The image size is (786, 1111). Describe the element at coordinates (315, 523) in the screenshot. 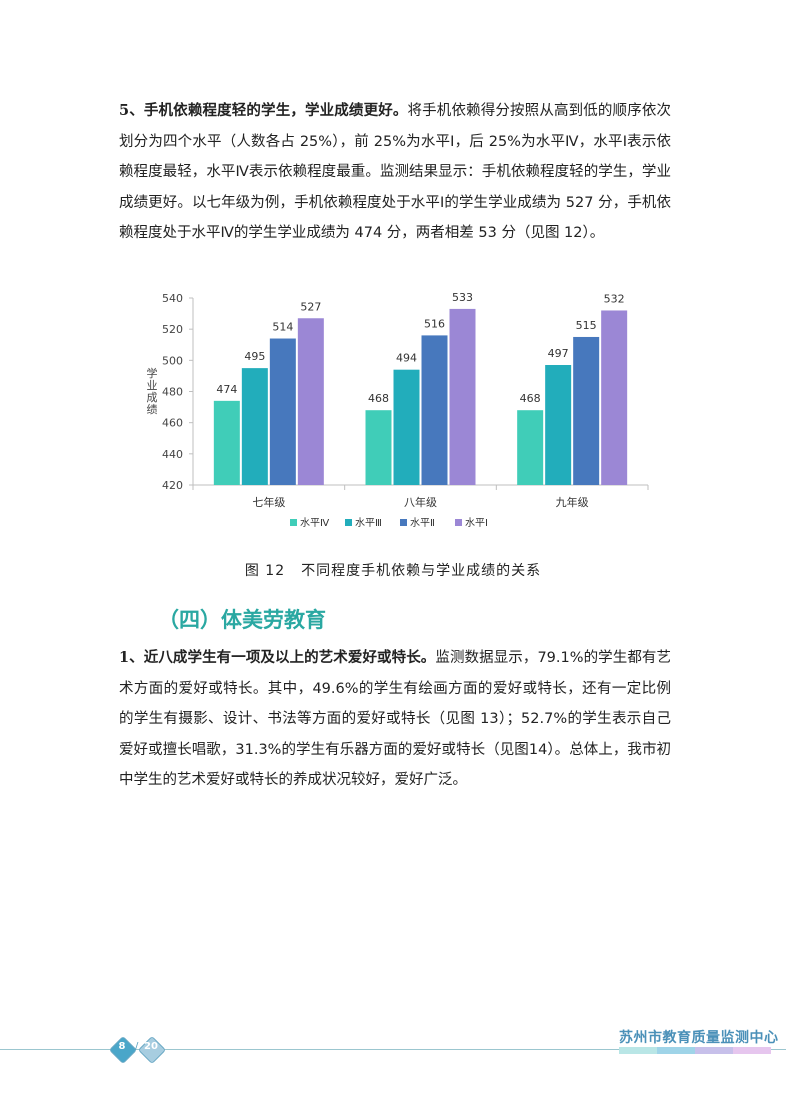

I see `legend-label: 水平Ⅳ` at that location.